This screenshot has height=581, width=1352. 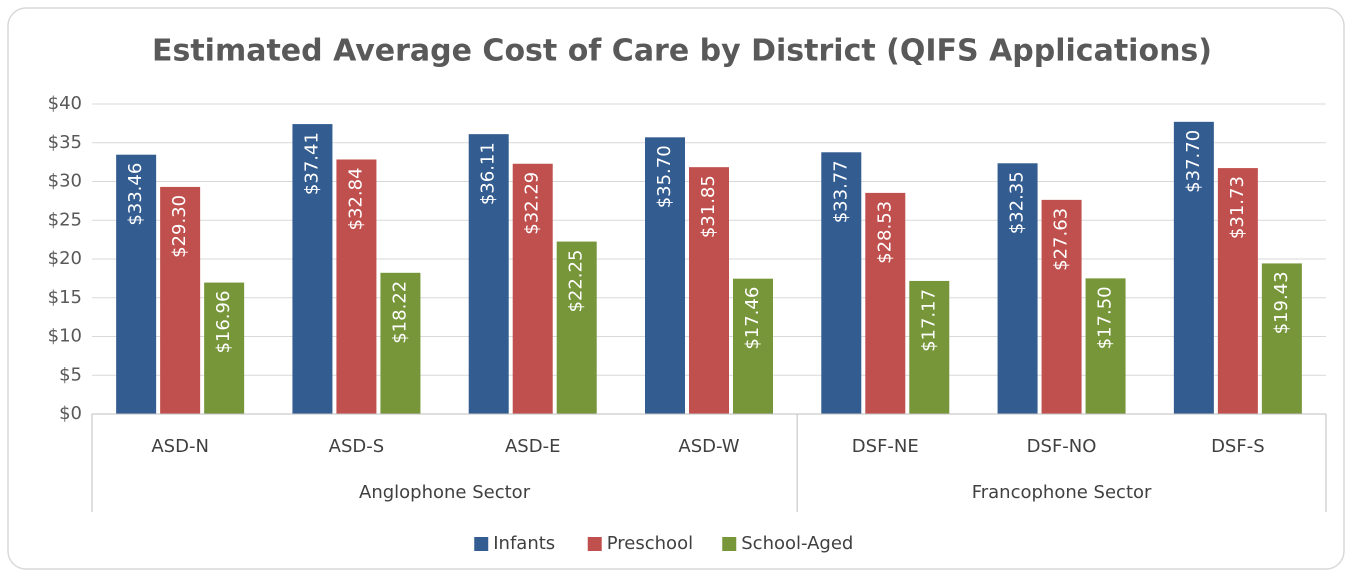 What do you see at coordinates (752, 318) in the screenshot?
I see `data-label: $17.46` at bounding box center [752, 318].